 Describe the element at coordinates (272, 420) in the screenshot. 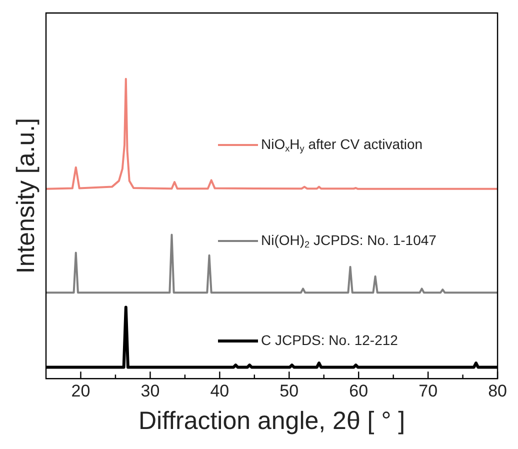

I see `x-axis-title: Diffraction angle, 2θ [ ° ]` at that location.